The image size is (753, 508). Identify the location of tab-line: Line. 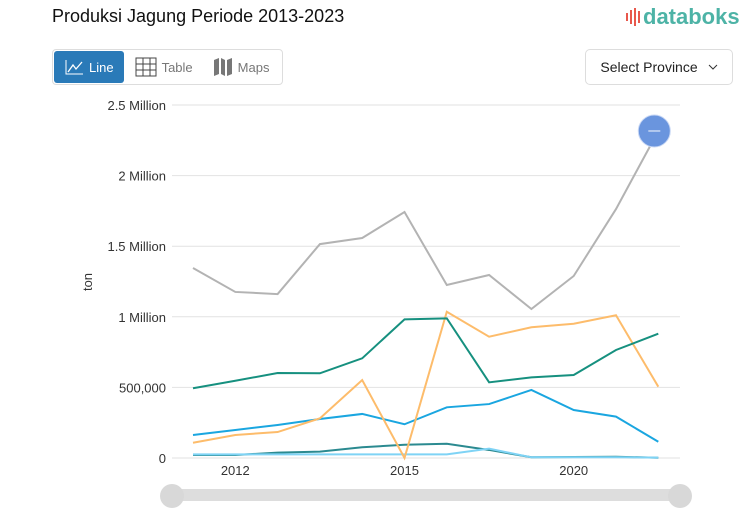
(89, 67).